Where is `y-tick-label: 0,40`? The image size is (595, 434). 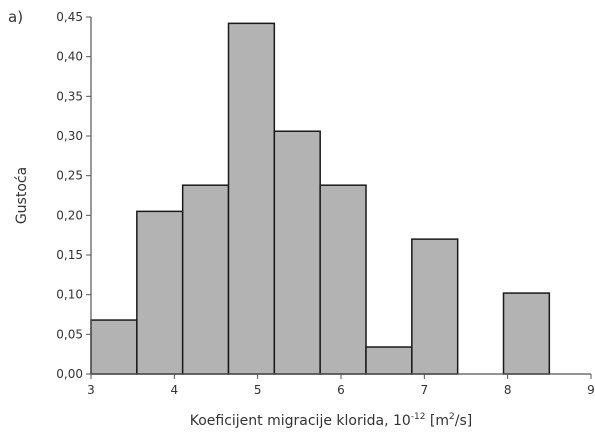 y-tick-label: 0,40 is located at coordinates (69, 57).